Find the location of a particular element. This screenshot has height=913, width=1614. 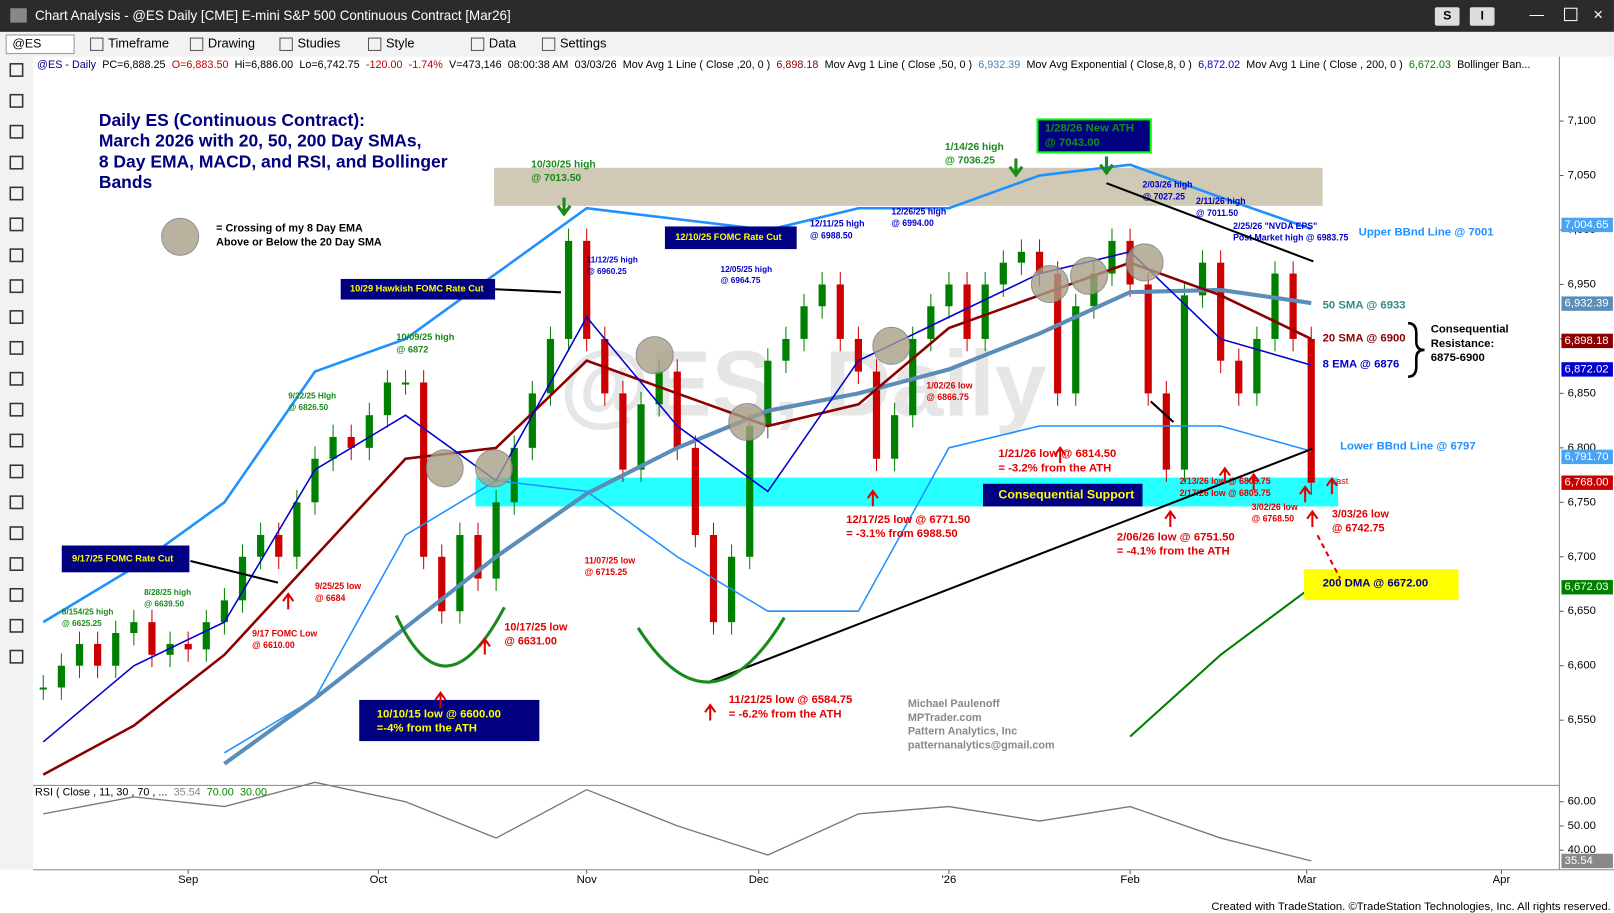

x-tick-label: Dec is located at coordinates (759, 880).